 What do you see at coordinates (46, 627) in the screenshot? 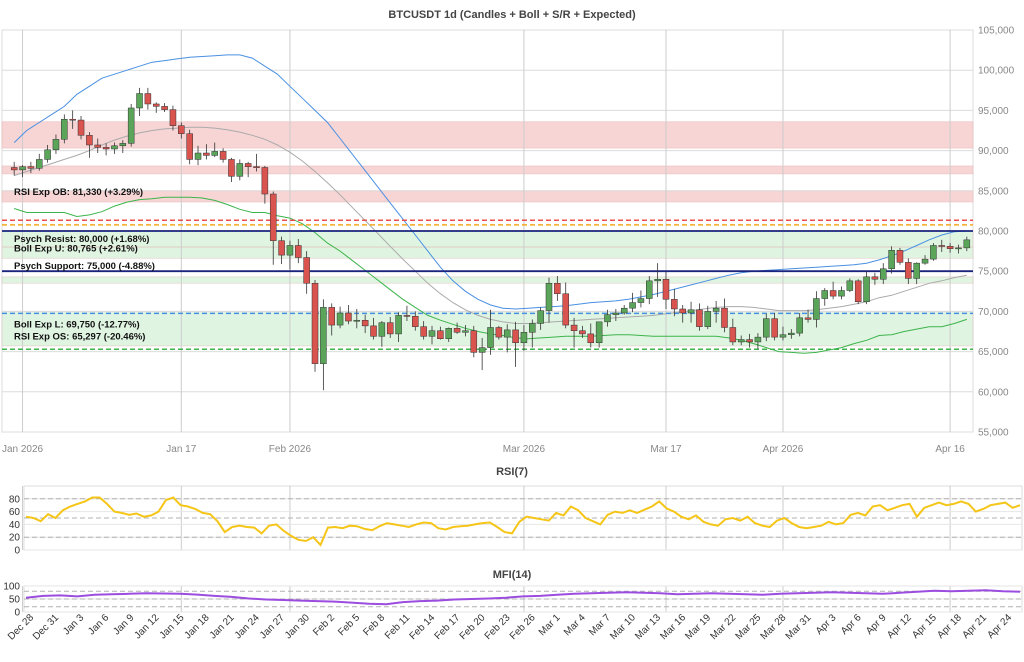
I see `mfi-xtick-1: Dec 31` at bounding box center [46, 627].